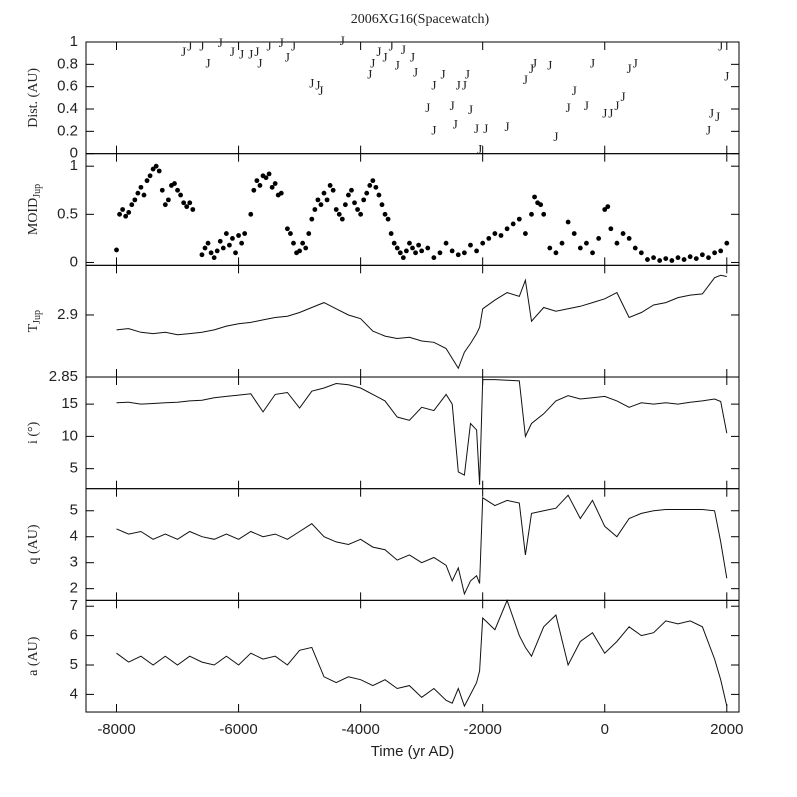 The width and height of the screenshot is (797, 797). Describe the element at coordinates (74, 153) in the screenshot. I see `y-tick-label: 0` at that location.